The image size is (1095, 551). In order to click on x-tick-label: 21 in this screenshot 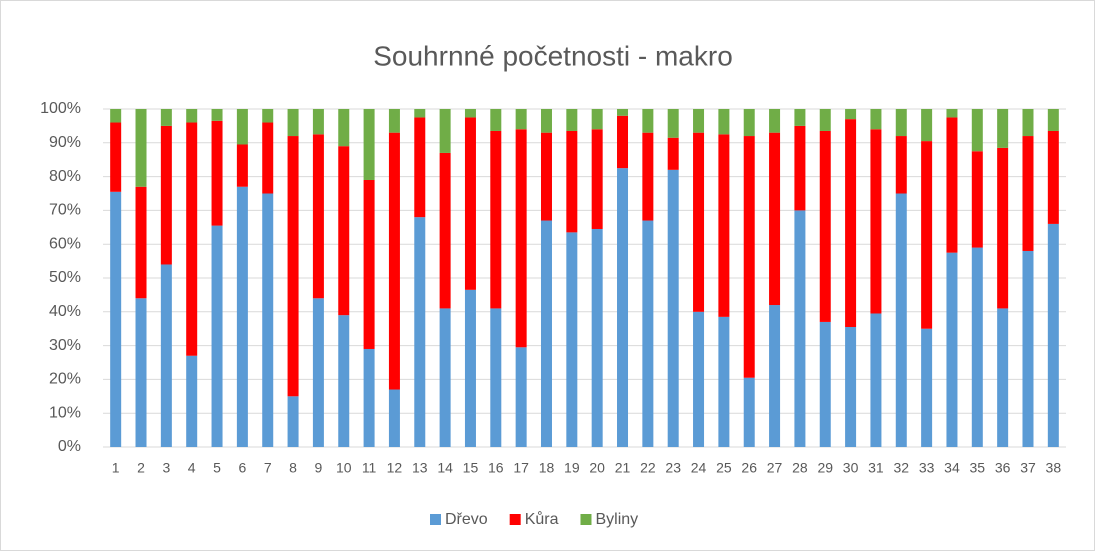, I will do `click(623, 468)`.